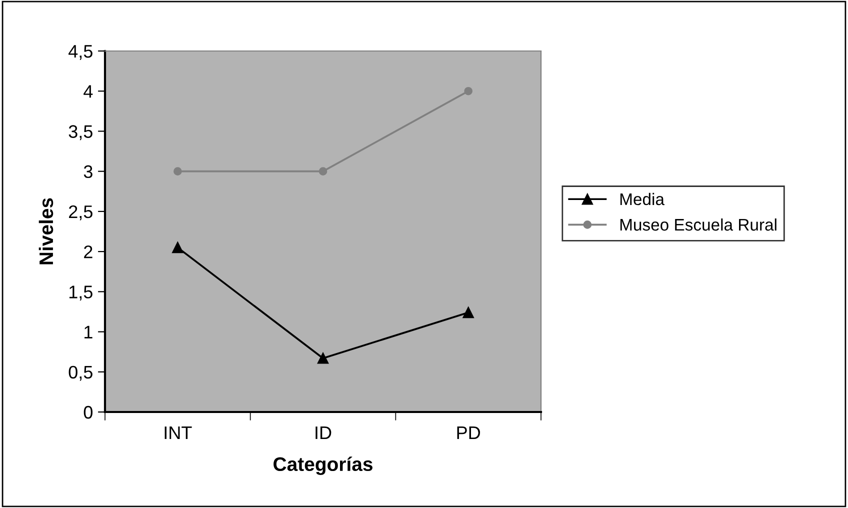 This screenshot has width=848, height=508. What do you see at coordinates (46, 231) in the screenshot?
I see `y-axis-title: Niveles` at bounding box center [46, 231].